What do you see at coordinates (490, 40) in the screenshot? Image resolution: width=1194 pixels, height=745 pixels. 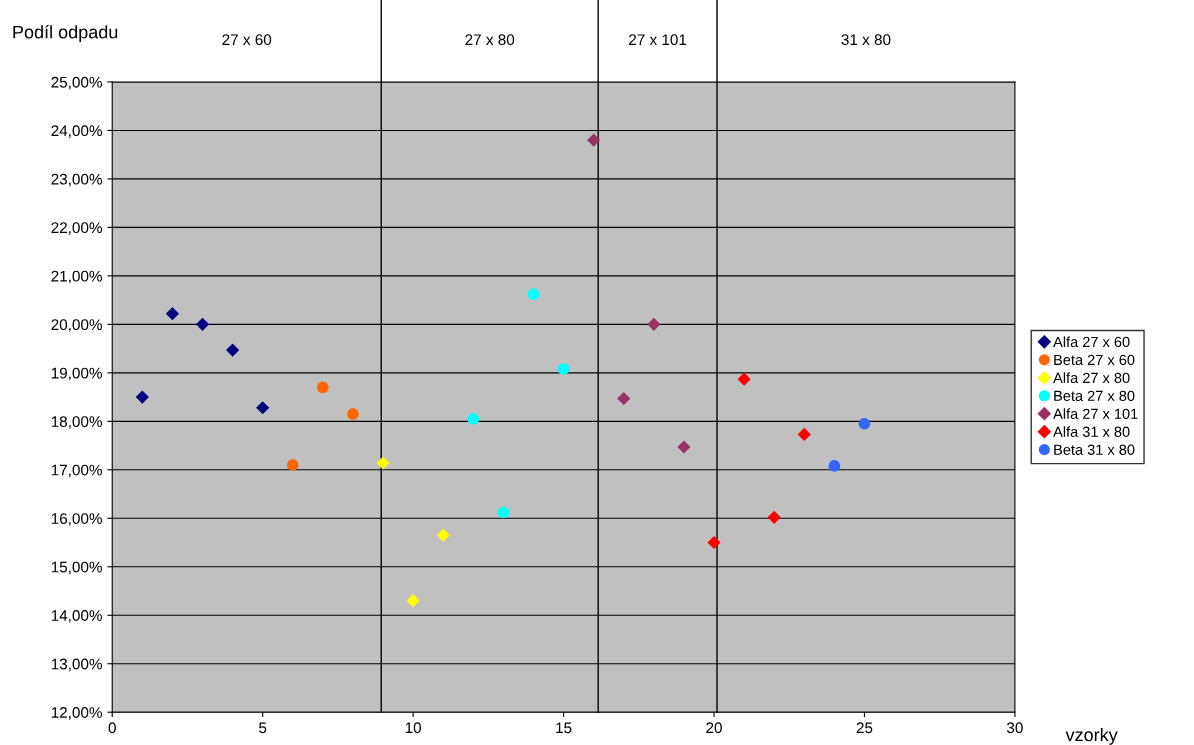 I see `text: 27 x 80` at bounding box center [490, 40].